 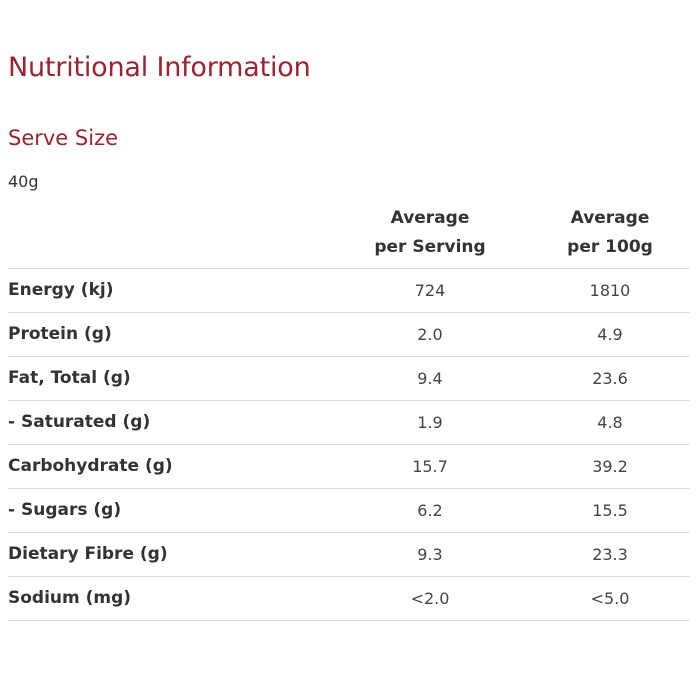 I want to click on table-row: Energy (kj) 724 1810, so click(x=349, y=291).